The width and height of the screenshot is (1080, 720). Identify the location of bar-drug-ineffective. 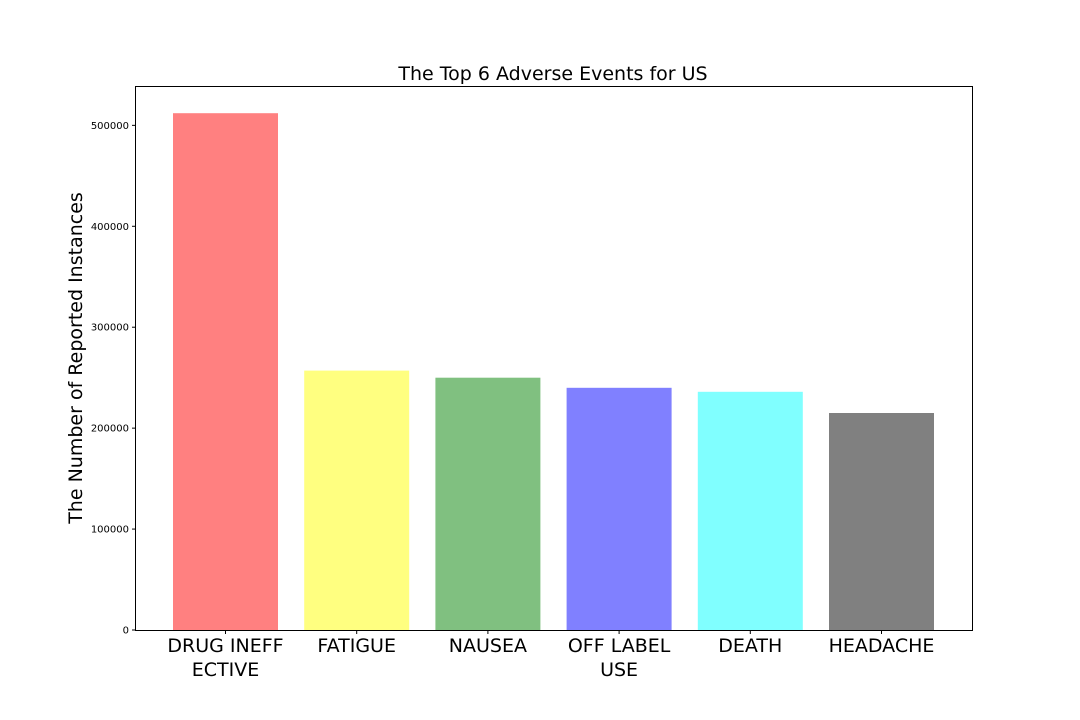
(225, 371).